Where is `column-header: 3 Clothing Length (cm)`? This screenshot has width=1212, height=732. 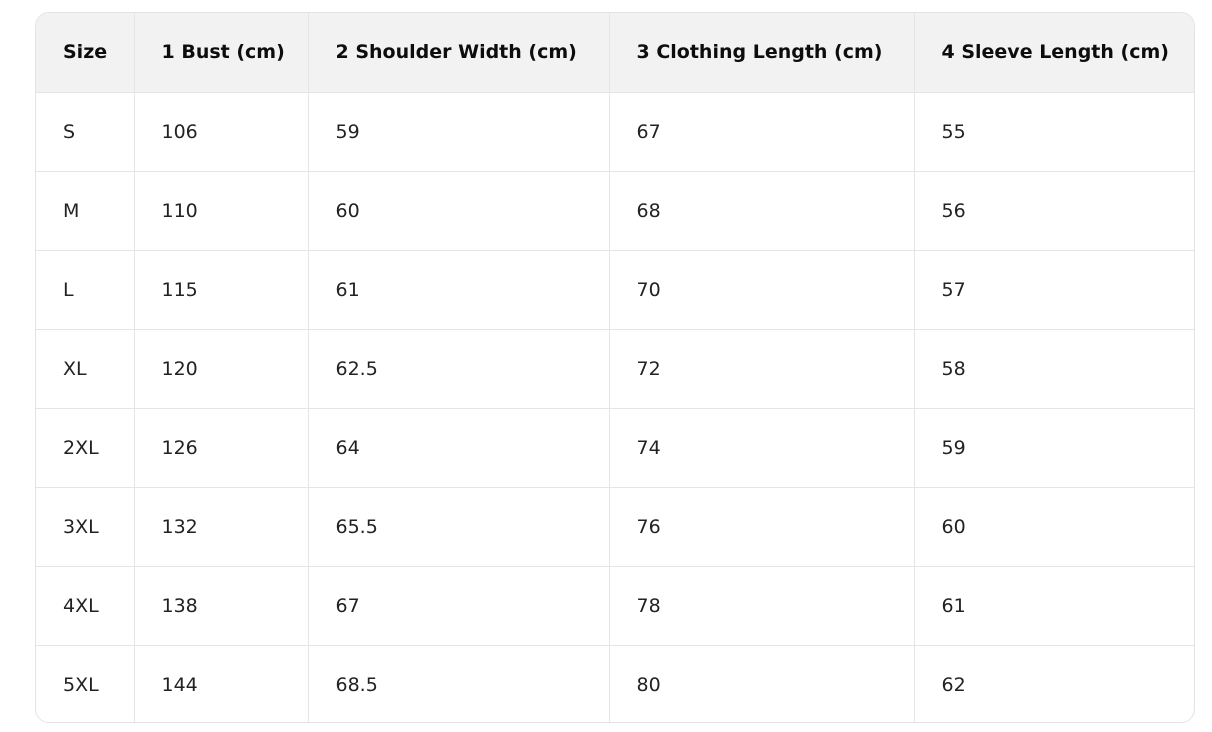 column-header: 3 Clothing Length (cm) is located at coordinates (762, 53).